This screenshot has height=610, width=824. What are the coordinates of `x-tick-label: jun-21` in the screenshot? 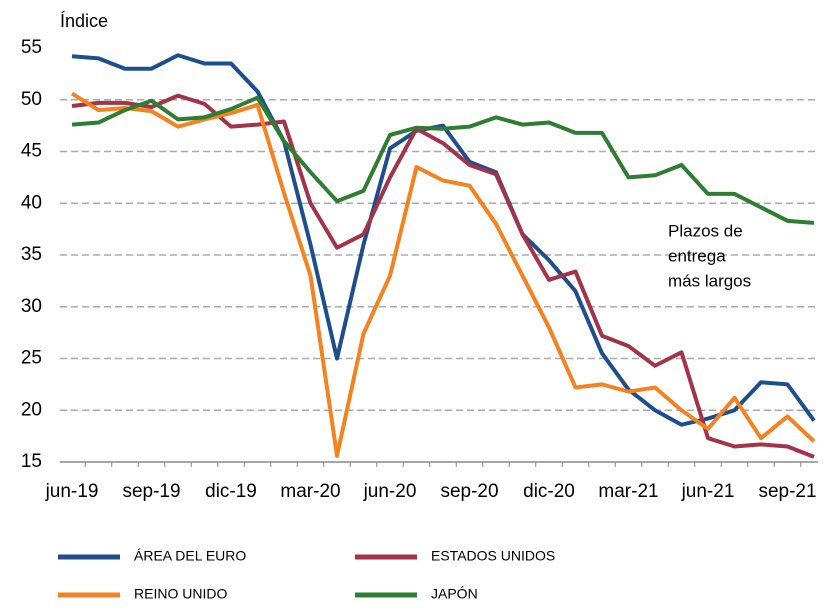 It's located at (708, 491).